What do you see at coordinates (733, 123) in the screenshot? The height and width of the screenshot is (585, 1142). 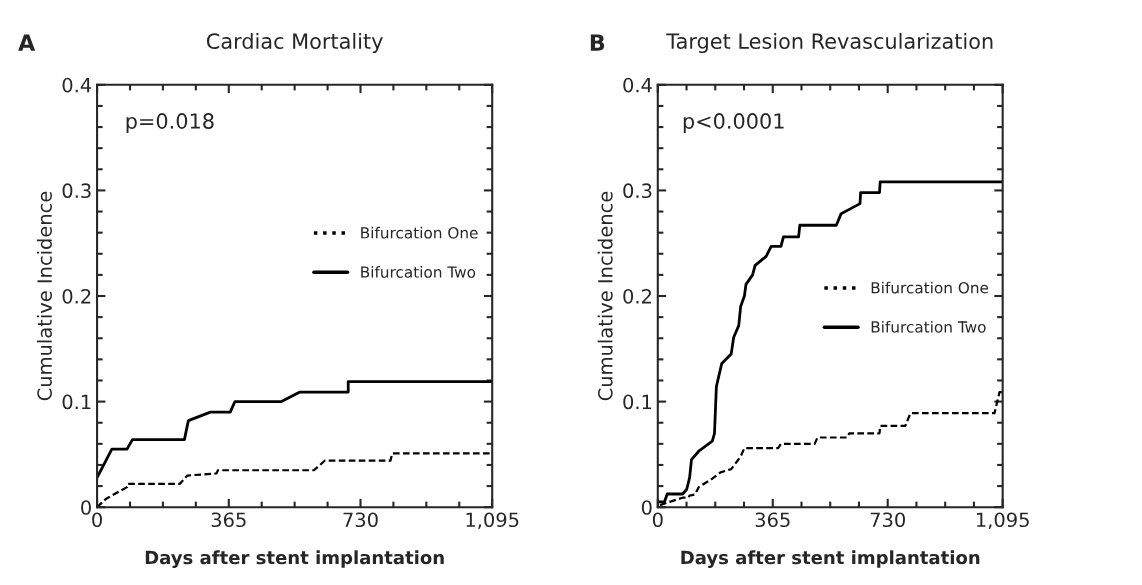 I see `annotation: p<0.0001` at bounding box center [733, 123].